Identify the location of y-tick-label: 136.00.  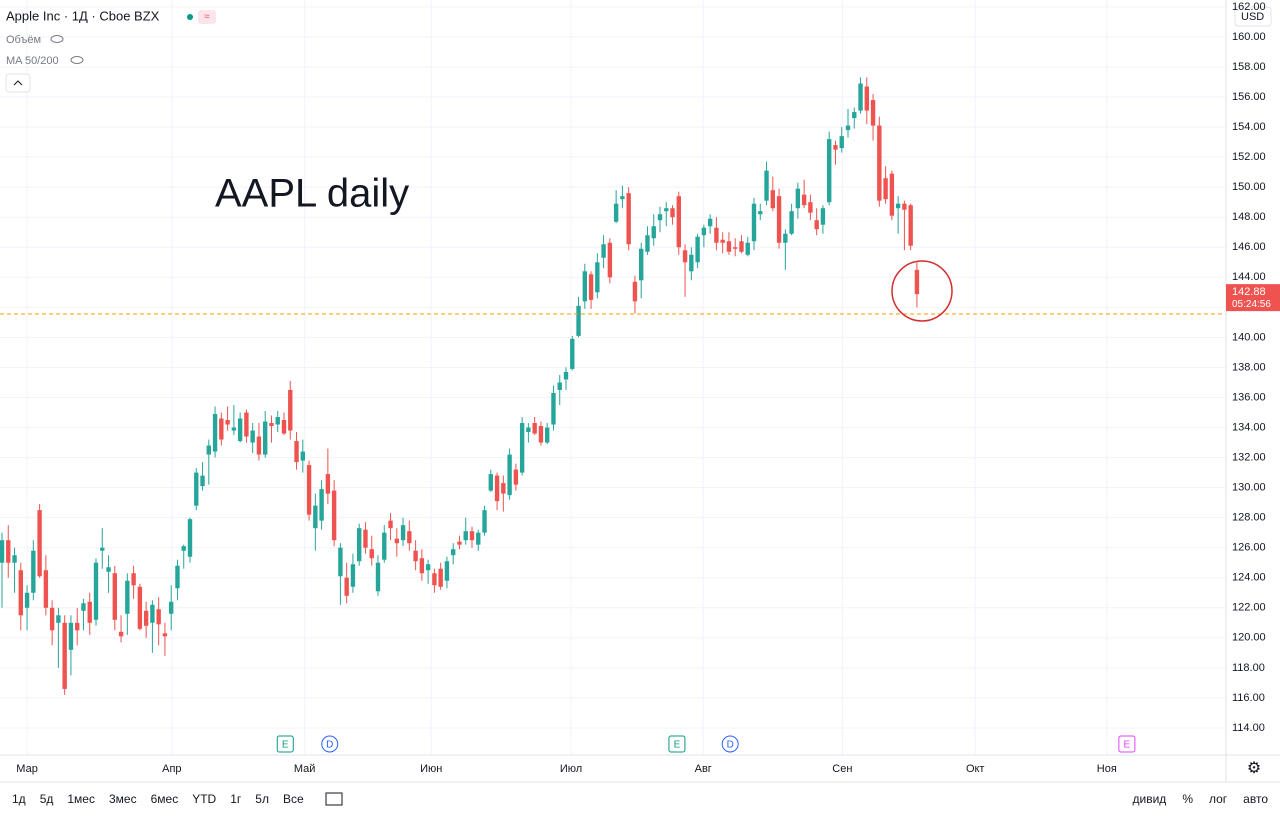
(1249, 397).